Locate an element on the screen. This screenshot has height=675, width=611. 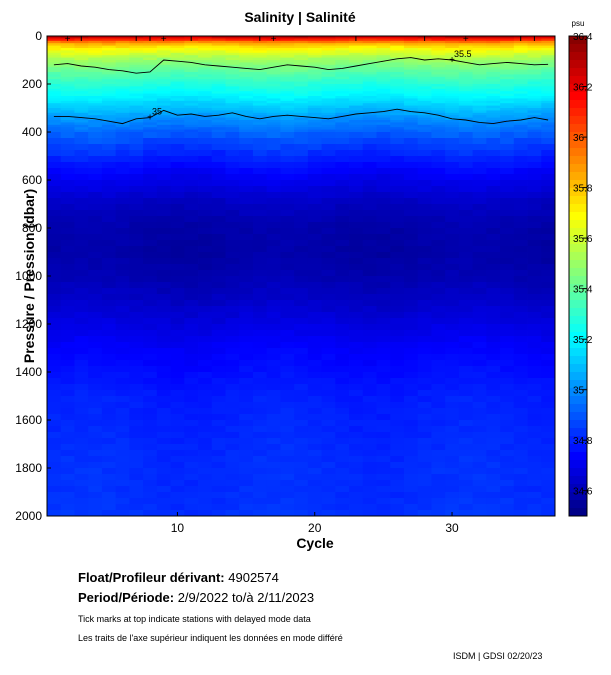
period-label: Period/Période: is located at coordinates (126, 597).